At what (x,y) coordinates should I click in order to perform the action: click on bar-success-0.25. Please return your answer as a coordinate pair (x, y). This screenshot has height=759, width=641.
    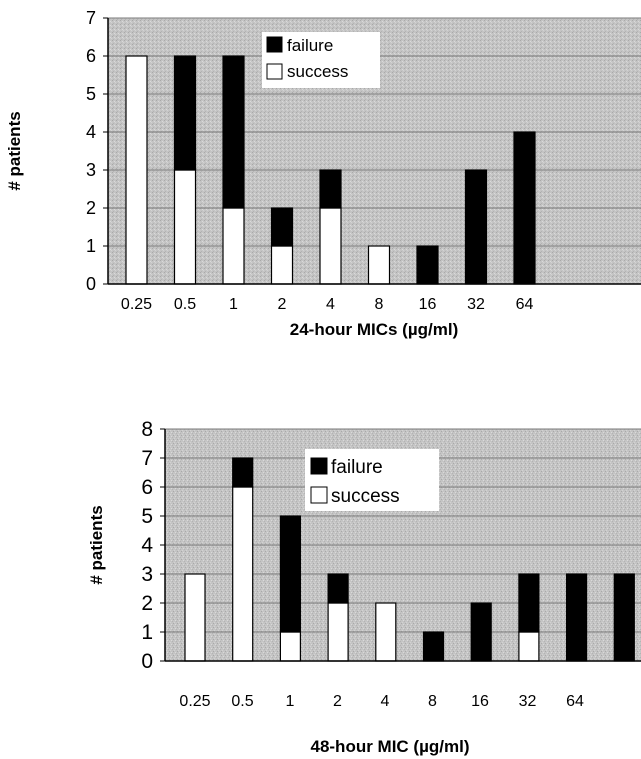
    Looking at the image, I should click on (136, 170).